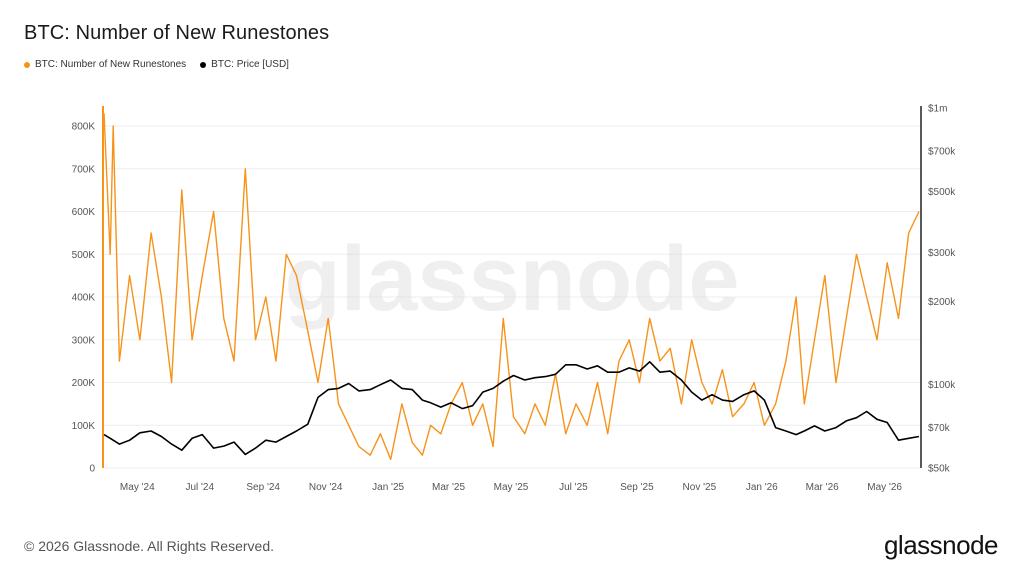 The height and width of the screenshot is (576, 1024). Describe the element at coordinates (84, 127) in the screenshot. I see `y-left-tick-label: 800K` at that location.